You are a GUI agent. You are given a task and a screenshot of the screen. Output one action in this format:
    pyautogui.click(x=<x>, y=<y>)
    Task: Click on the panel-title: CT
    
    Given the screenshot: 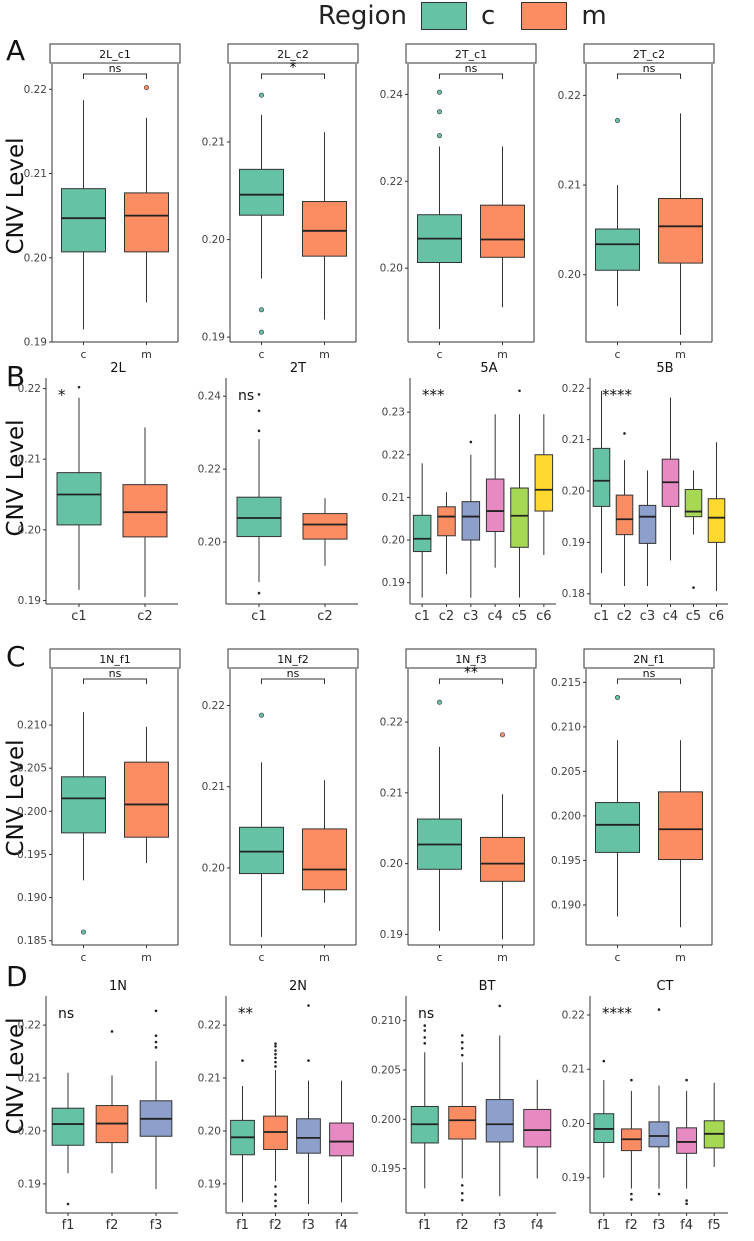 What is the action you would take?
    pyautogui.click(x=664, y=986)
    